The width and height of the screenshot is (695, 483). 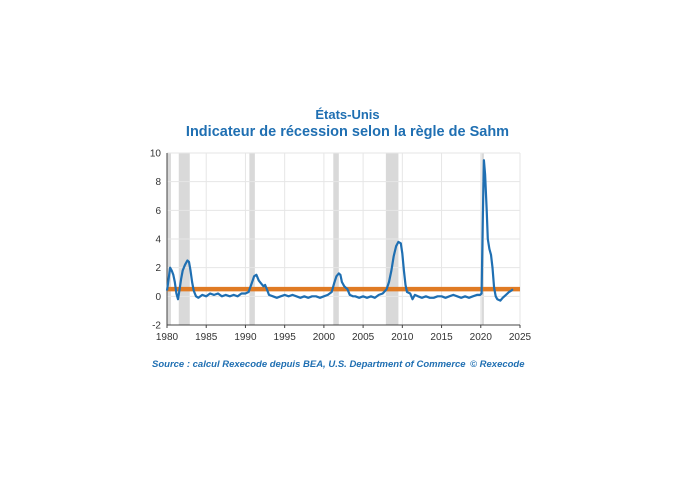 What do you see at coordinates (158, 297) in the screenshot?
I see `y-tick-label: 0` at bounding box center [158, 297].